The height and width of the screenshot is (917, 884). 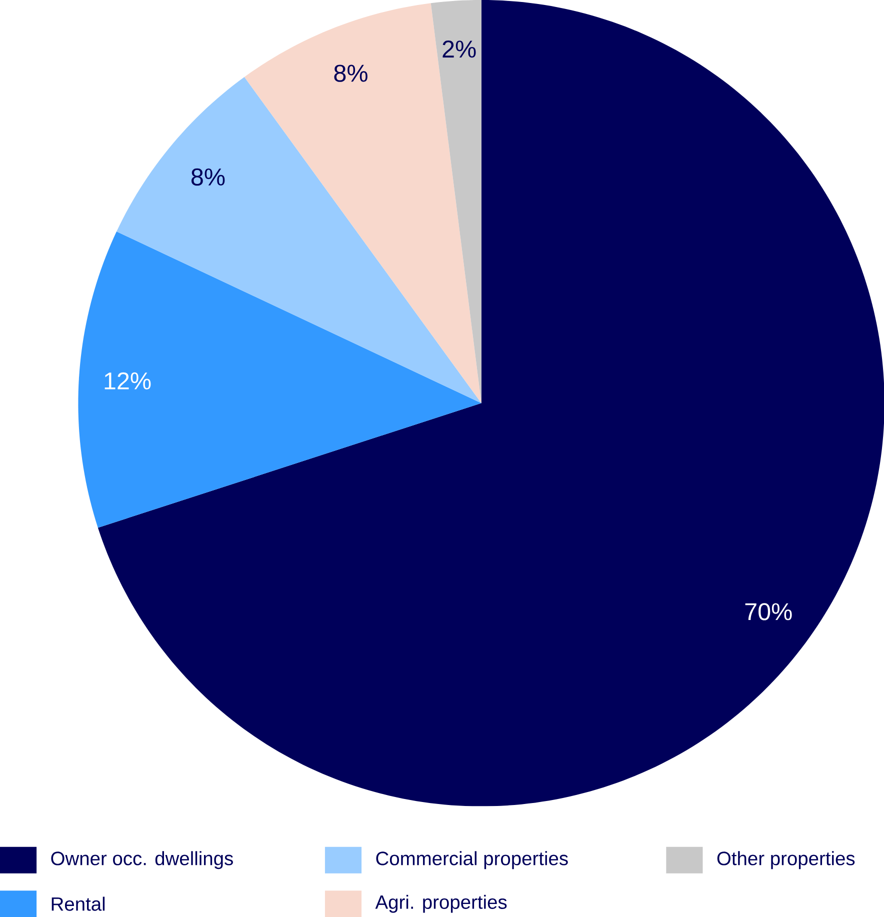 What do you see at coordinates (785, 860) in the screenshot?
I see `legend-label: Other properties` at bounding box center [785, 860].